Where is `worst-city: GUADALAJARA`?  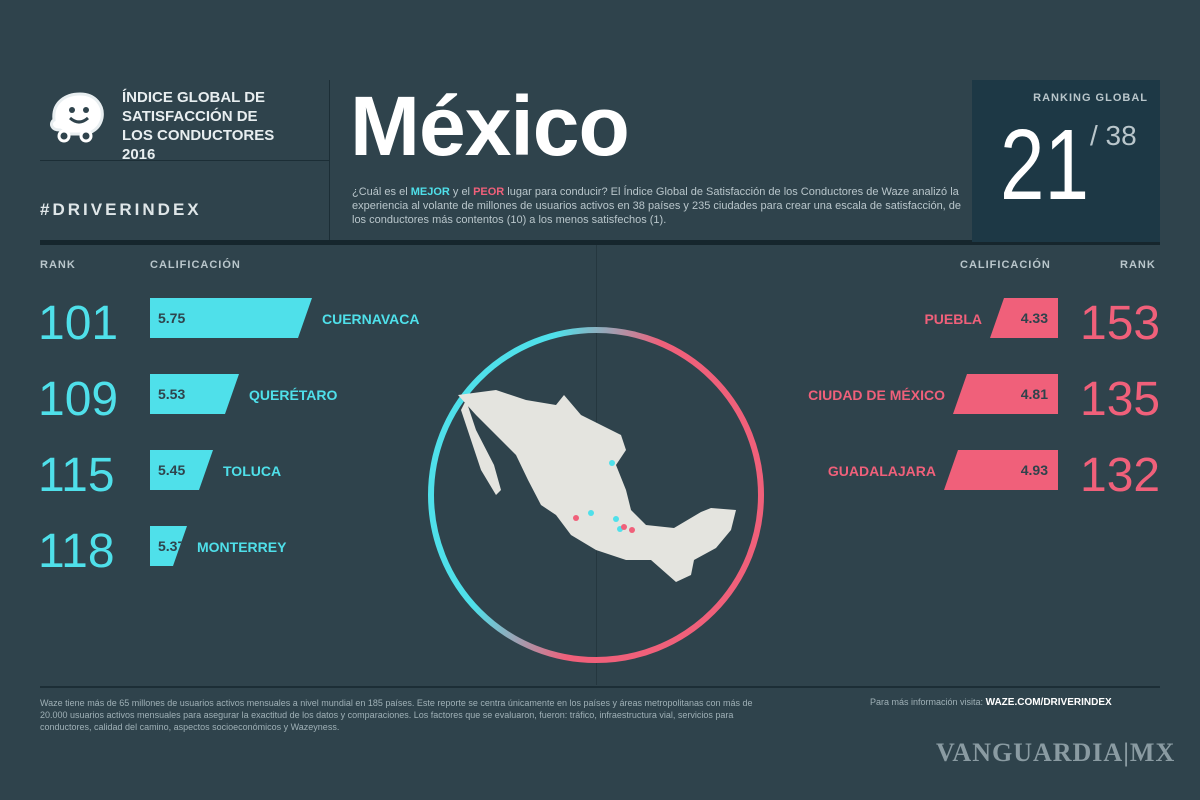
worst-city: GUADALAJARA is located at coordinates (881, 471).